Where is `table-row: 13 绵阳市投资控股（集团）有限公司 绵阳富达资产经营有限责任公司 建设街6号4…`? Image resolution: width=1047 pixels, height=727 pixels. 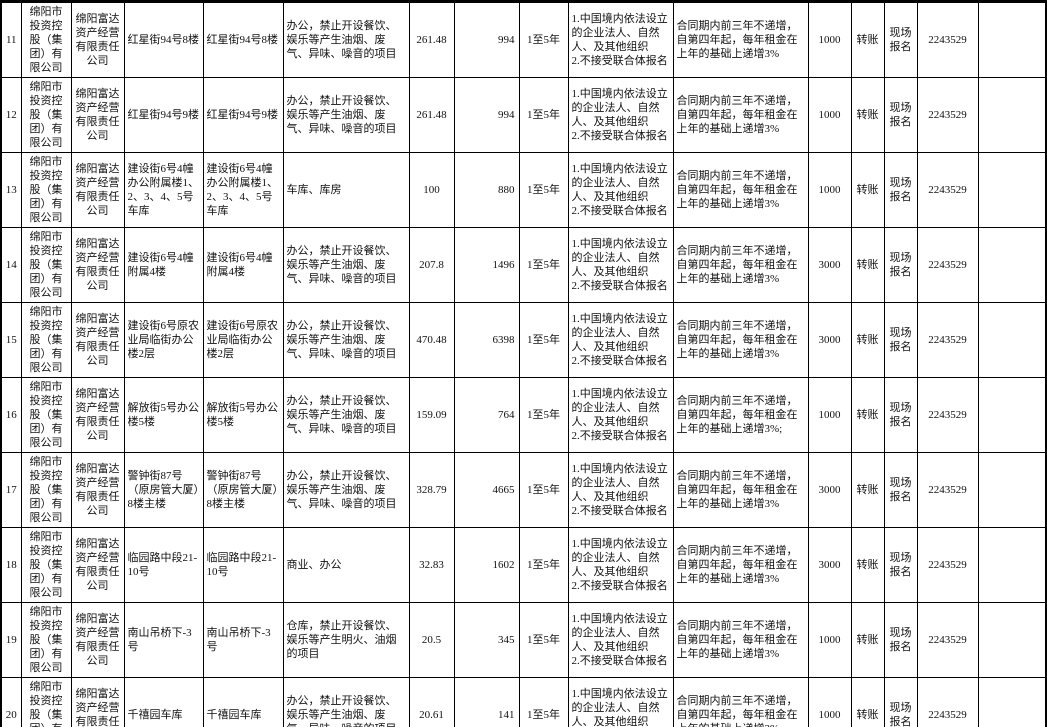 table-row: 13 绵阳市投资控股（集团）有限公司 绵阳富达资产经营有限责任公司 建设街6号4… is located at coordinates (523, 190).